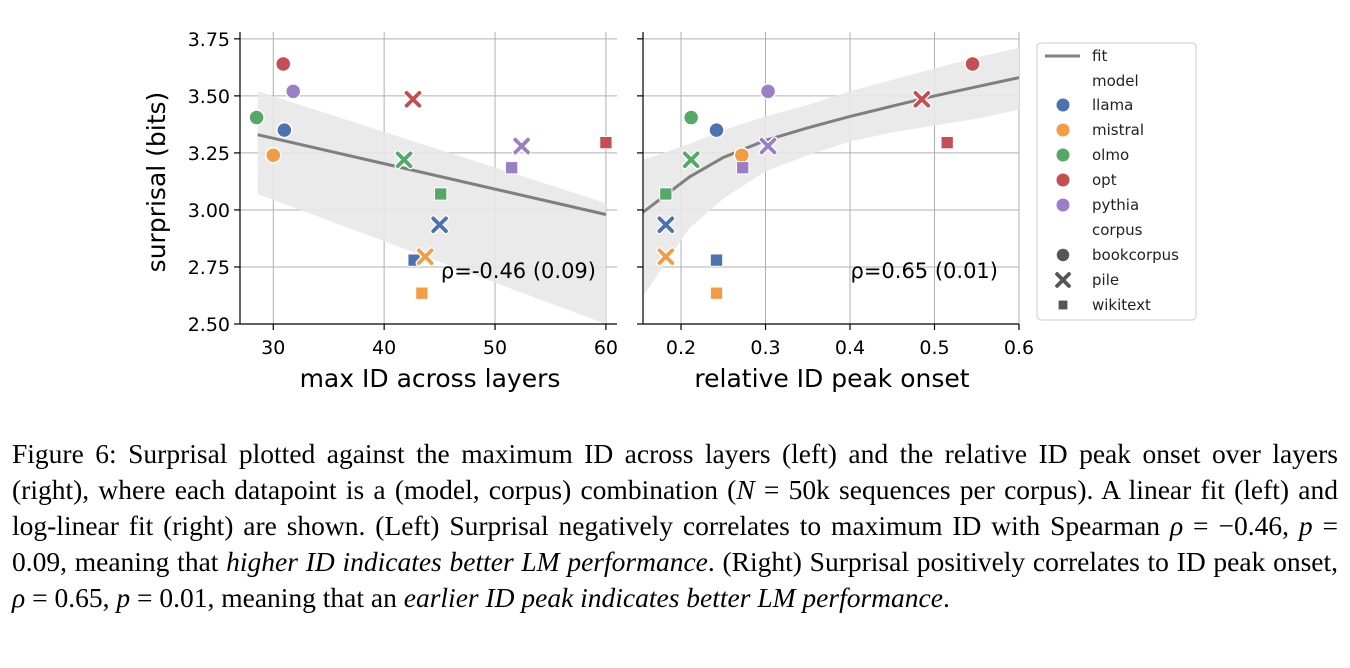 The width and height of the screenshot is (1350, 668). I want to click on data-point-olmo-pile-stroke, so click(691, 160).